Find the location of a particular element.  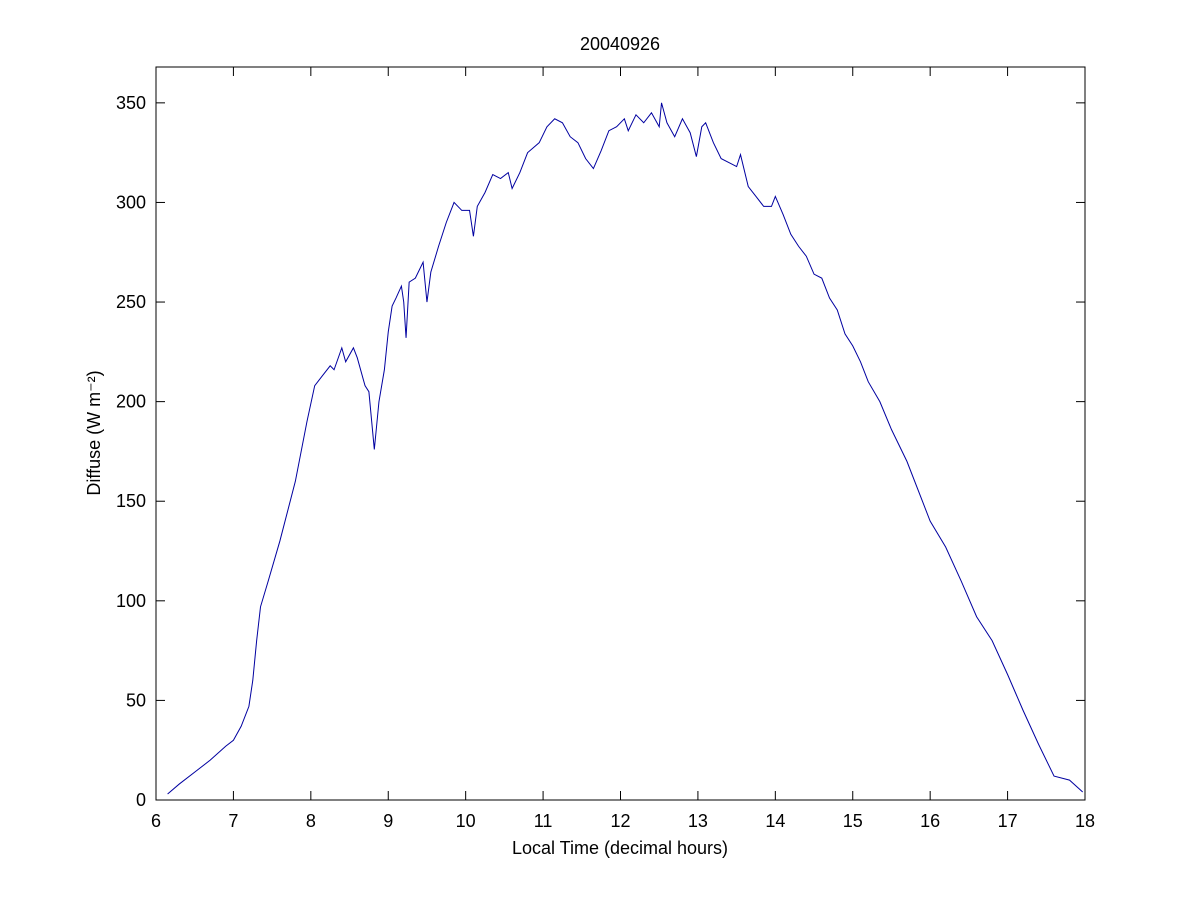

y-tick-label: 200 is located at coordinates (131, 402).